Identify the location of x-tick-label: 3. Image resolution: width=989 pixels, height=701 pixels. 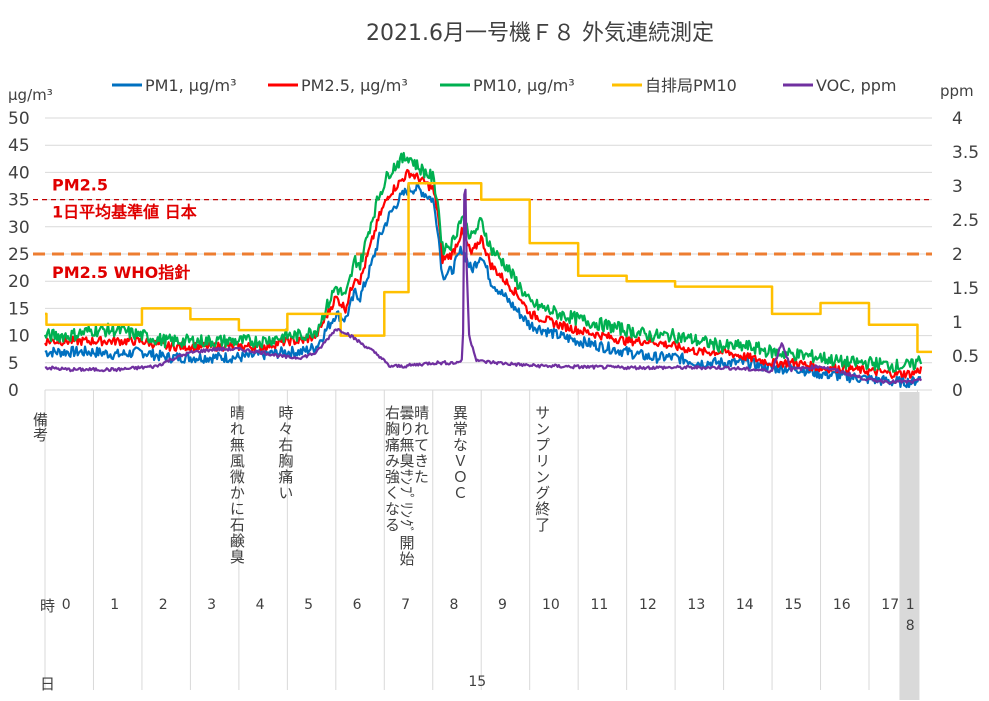
(211, 605).